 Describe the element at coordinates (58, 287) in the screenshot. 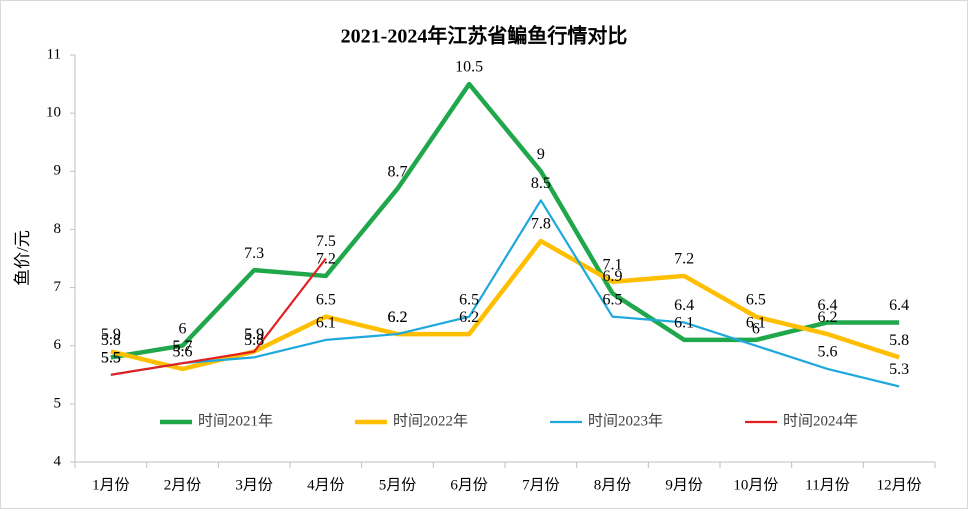

I see `y-tick-label: 7` at that location.